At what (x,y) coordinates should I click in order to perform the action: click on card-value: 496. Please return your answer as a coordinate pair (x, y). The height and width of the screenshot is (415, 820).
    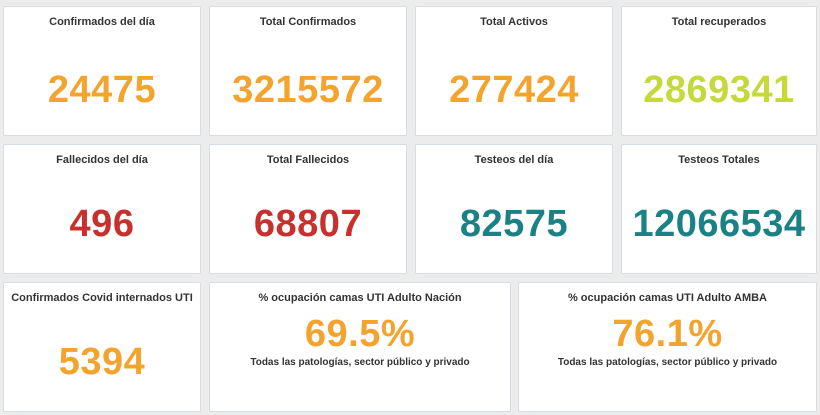
    Looking at the image, I should click on (102, 224).